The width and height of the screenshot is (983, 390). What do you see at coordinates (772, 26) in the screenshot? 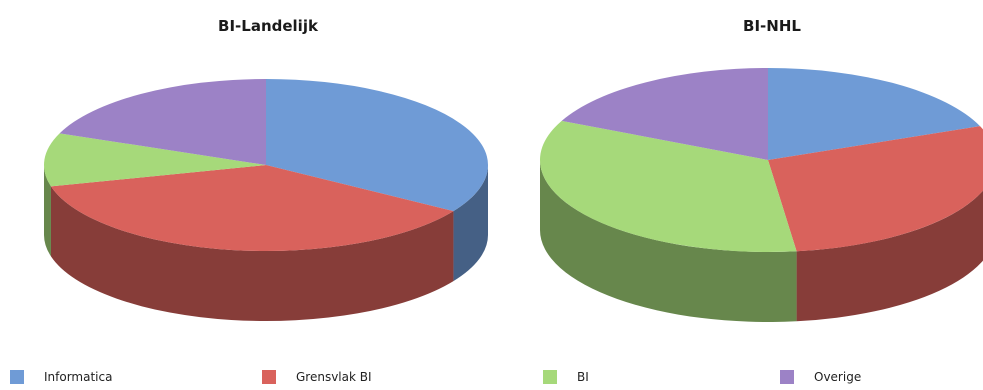
I see `chart-title-bi-nhl: BI-NHL` at bounding box center [772, 26].